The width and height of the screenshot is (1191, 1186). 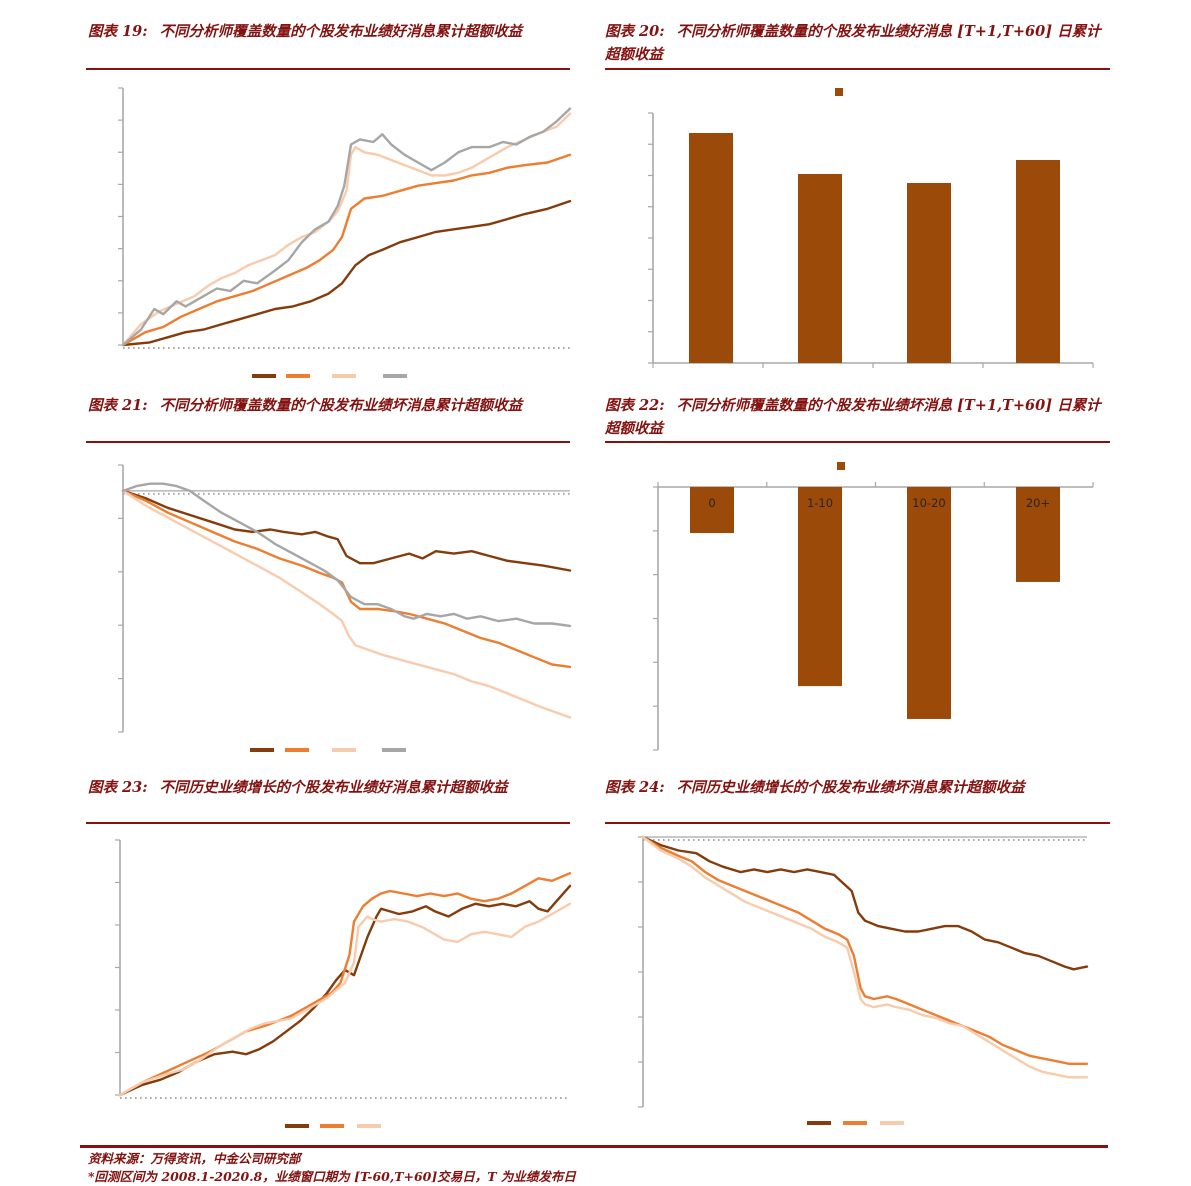 What do you see at coordinates (853, 417) in the screenshot?
I see `figure-22-title-text: 不同分析师覆盖数量的个股发布业绩坏消息 [T+1,T+60] 日累计超额收益` at bounding box center [853, 417].